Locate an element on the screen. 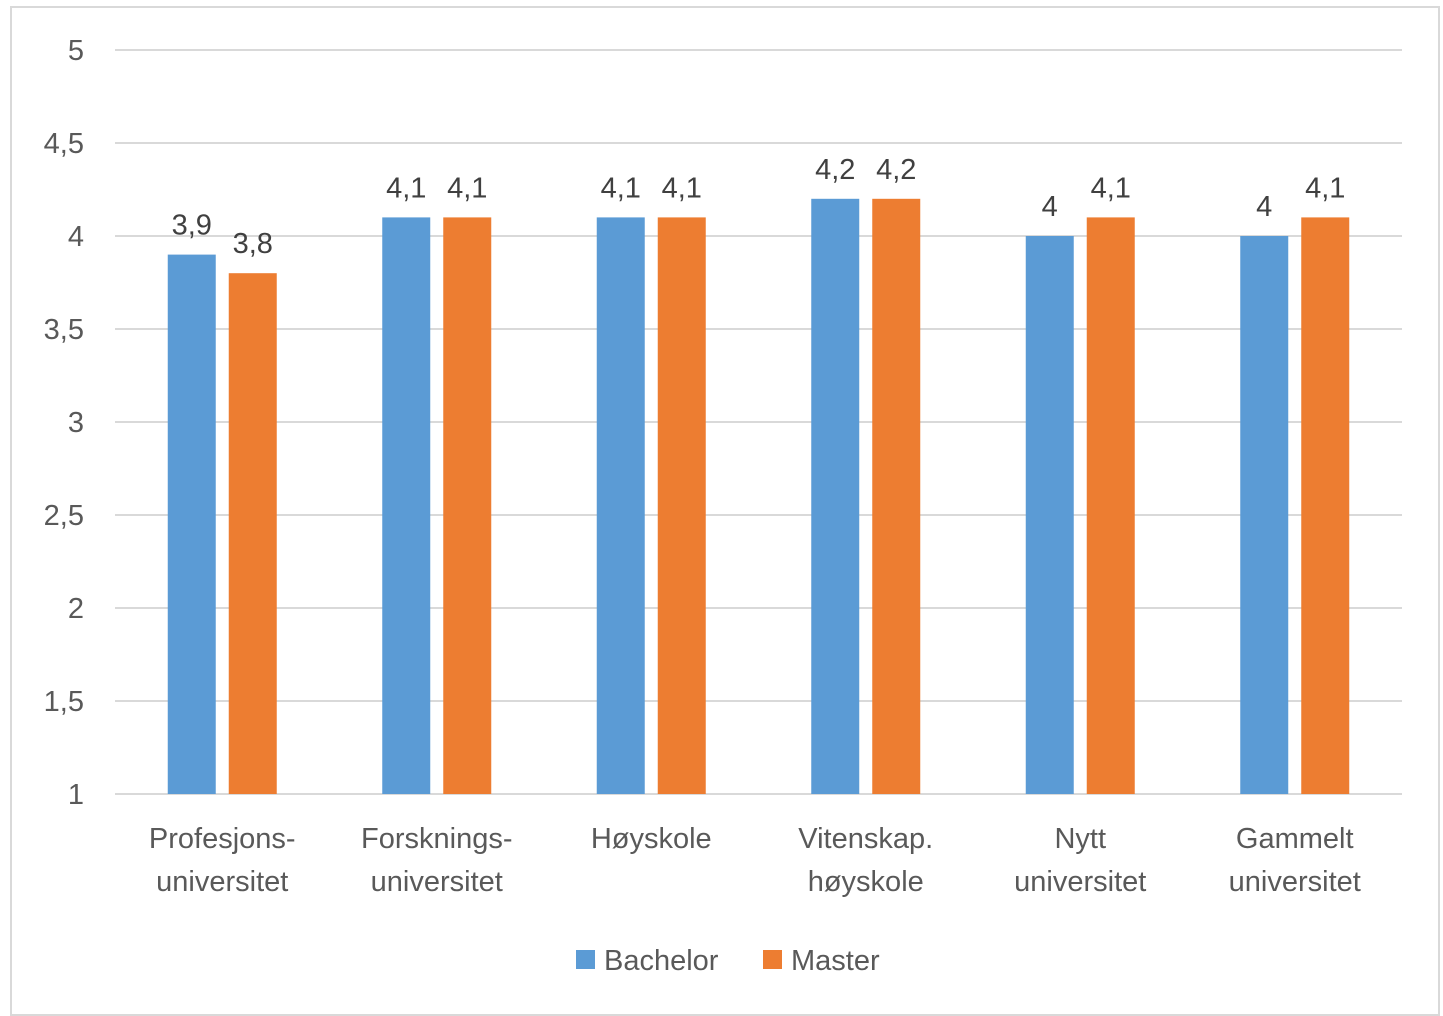 The width and height of the screenshot is (1443, 1016). y-tick-label: 2 is located at coordinates (76, 609).